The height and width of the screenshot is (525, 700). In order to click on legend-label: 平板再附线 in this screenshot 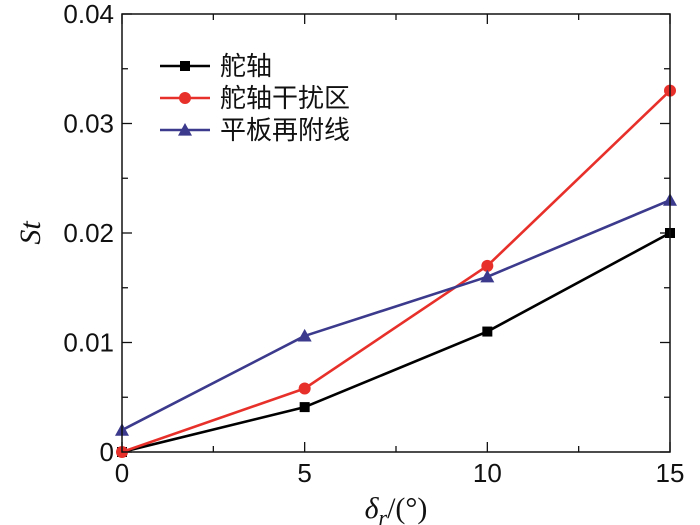, I will do `click(285, 131)`.